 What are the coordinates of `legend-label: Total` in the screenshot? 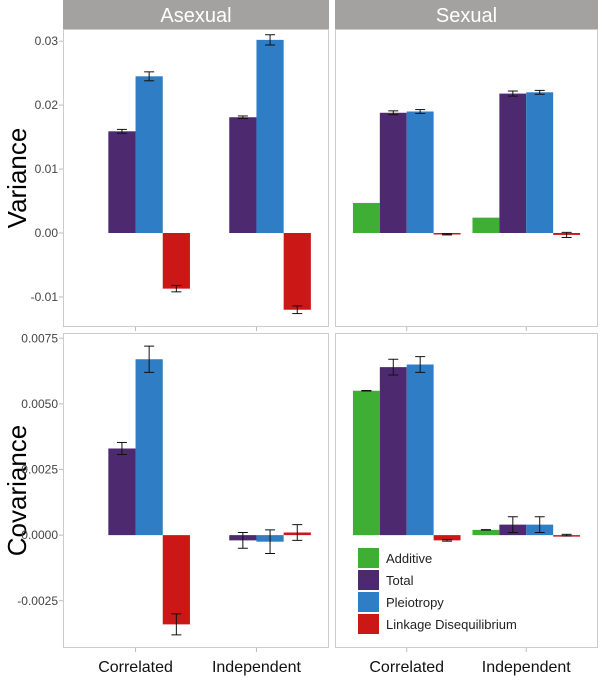 It's located at (400, 580).